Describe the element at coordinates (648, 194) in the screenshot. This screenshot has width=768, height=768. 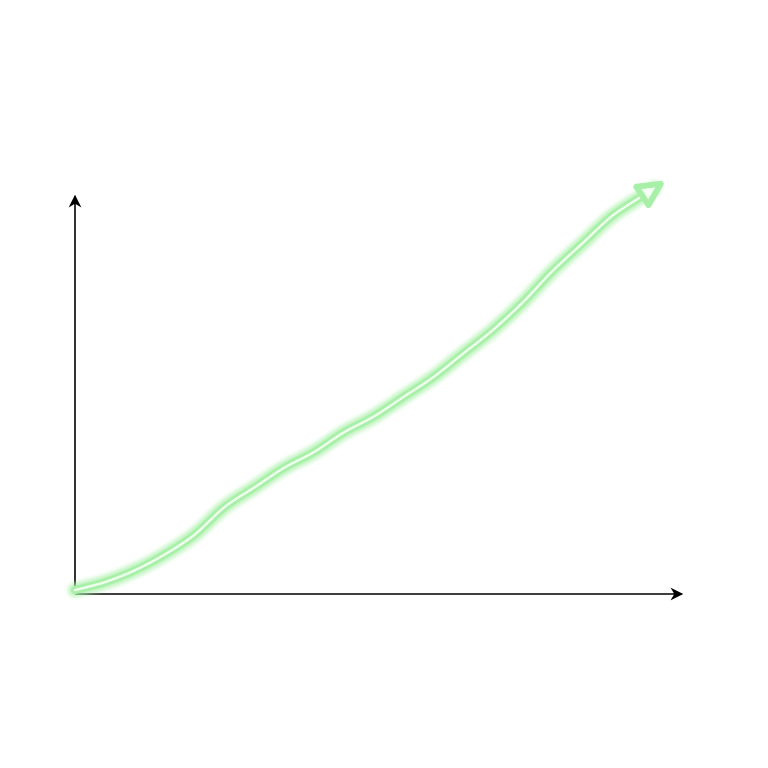
I see `series-arrowhead` at that location.